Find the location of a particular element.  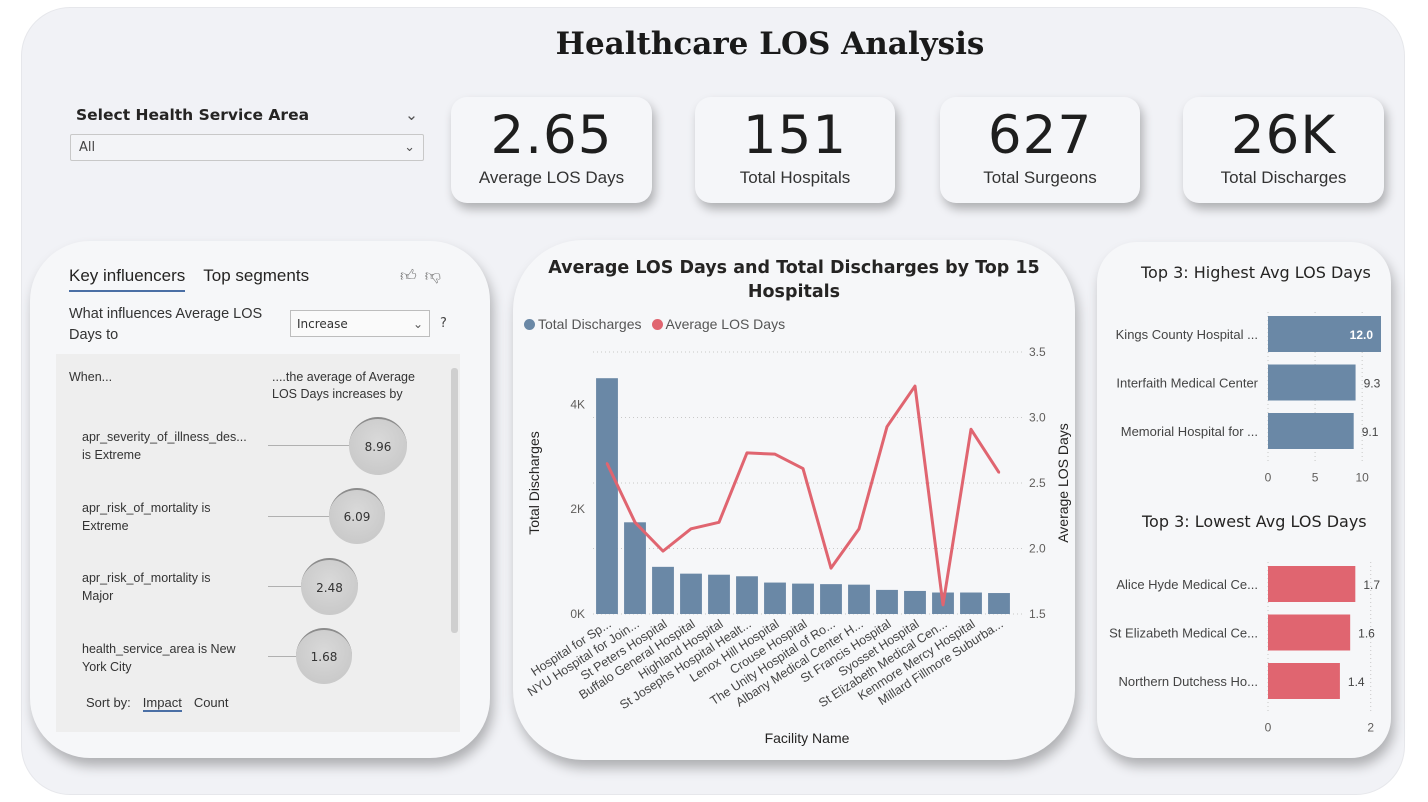

slicer-dropdown: All ⌄ is located at coordinates (247, 147).